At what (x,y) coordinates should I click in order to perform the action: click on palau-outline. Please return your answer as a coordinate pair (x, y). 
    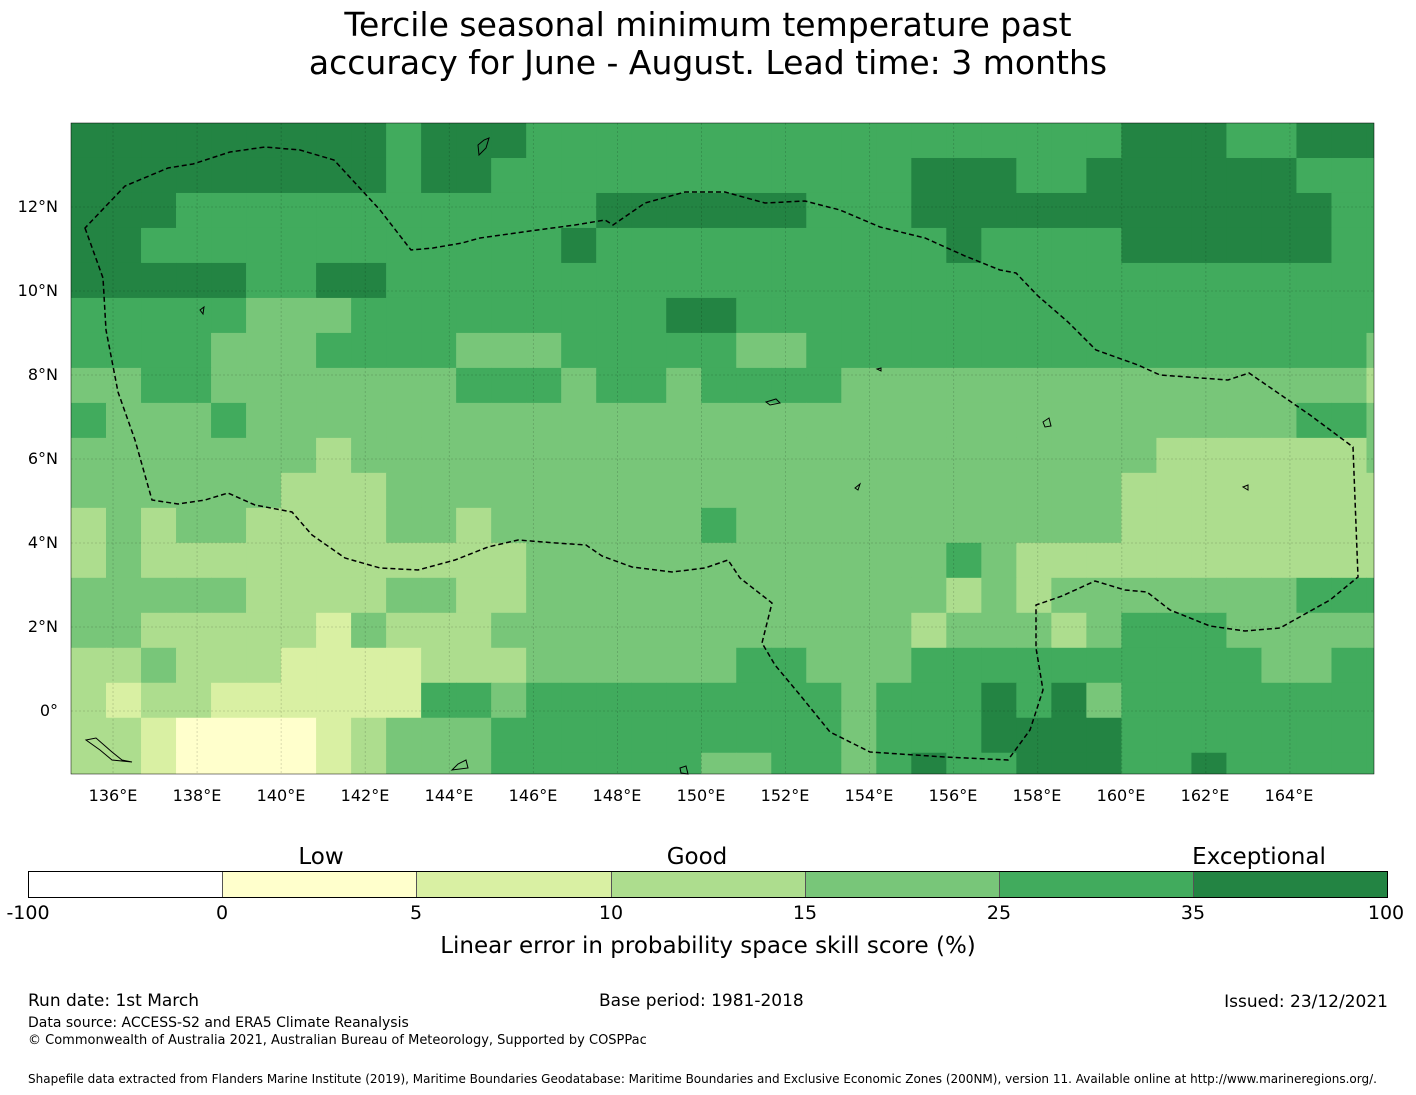
    Looking at the image, I should click on (108, 750).